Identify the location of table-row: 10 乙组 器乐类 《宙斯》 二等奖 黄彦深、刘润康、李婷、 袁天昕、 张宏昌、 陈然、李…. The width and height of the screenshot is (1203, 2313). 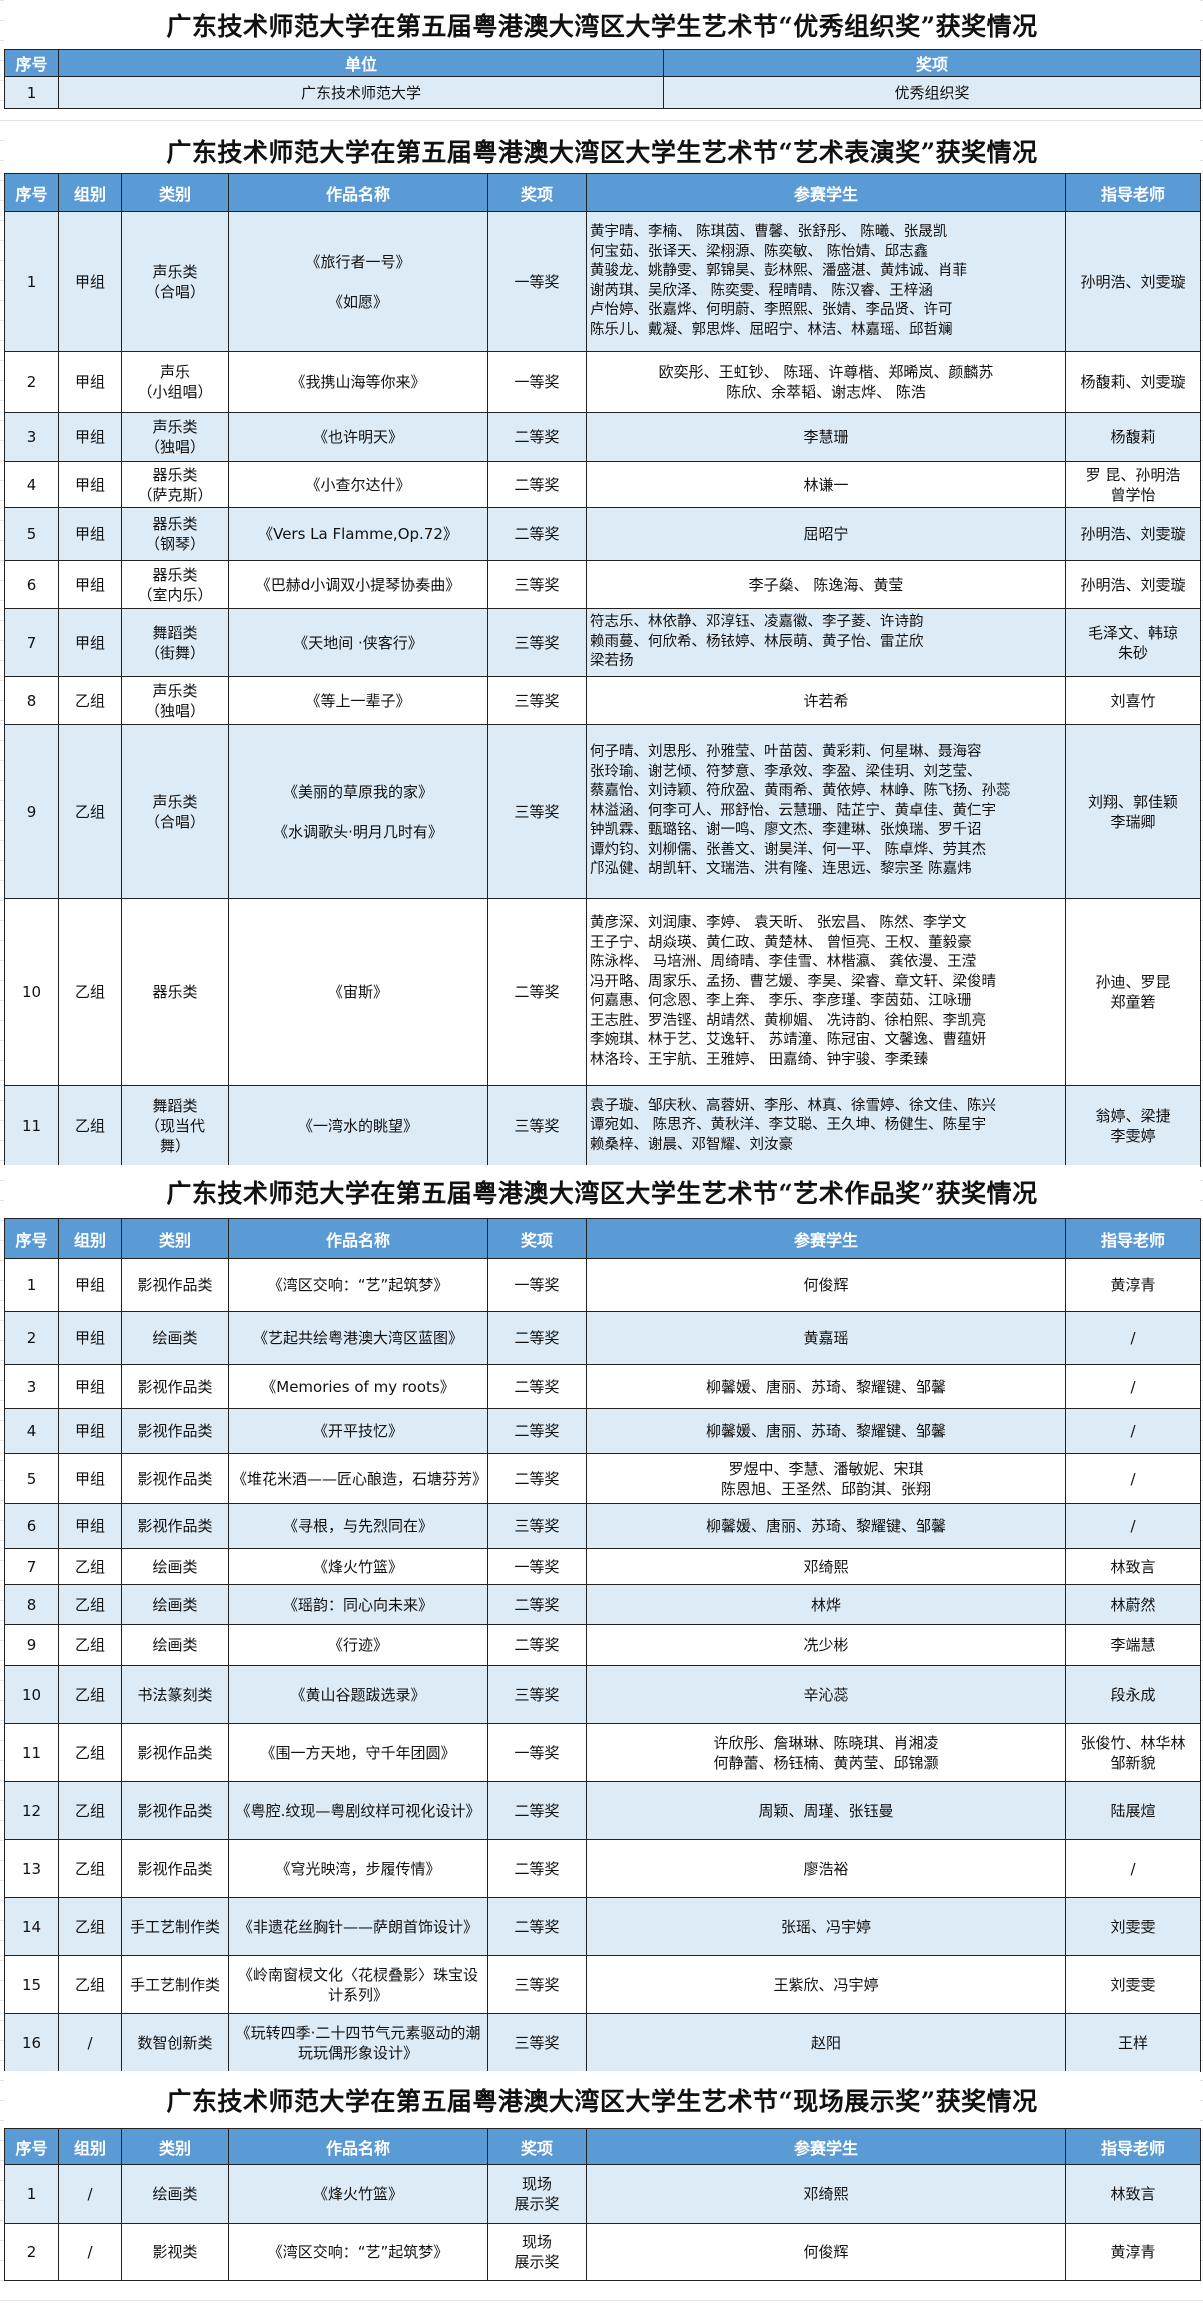
(602, 992).